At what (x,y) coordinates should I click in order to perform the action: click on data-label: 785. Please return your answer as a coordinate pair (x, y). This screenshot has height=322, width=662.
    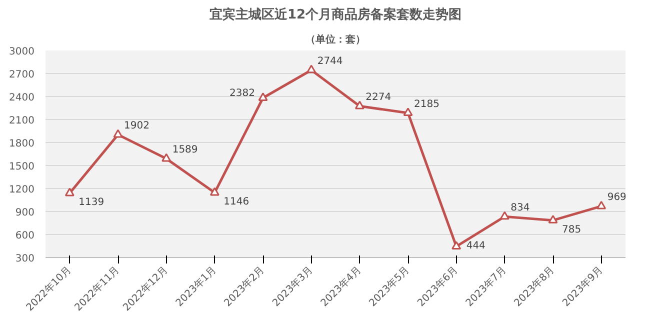
    Looking at the image, I should click on (572, 230).